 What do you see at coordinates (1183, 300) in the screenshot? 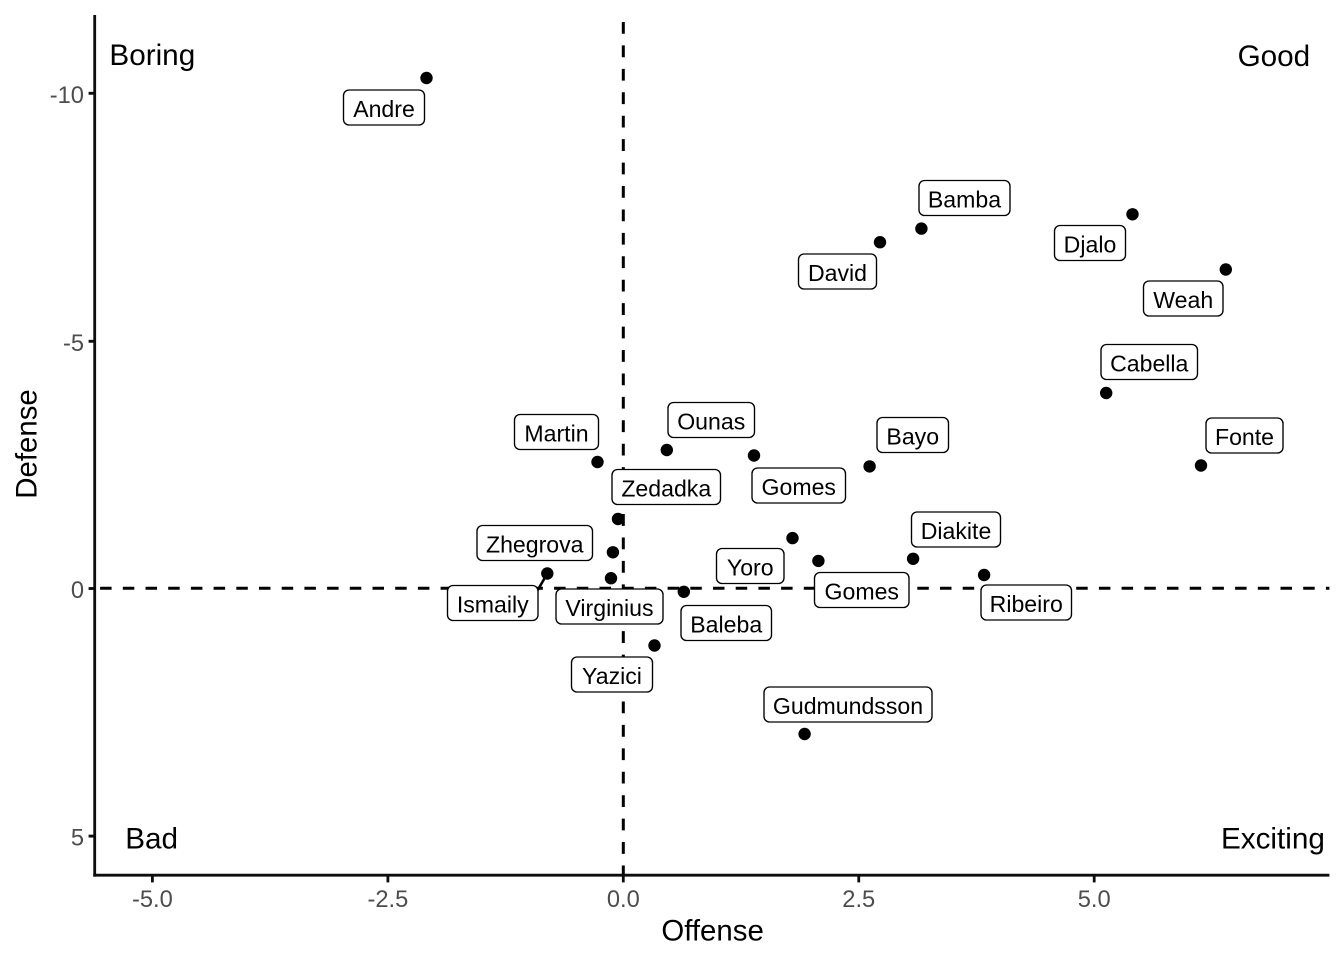
I see `svg-text: Weah` at bounding box center [1183, 300].